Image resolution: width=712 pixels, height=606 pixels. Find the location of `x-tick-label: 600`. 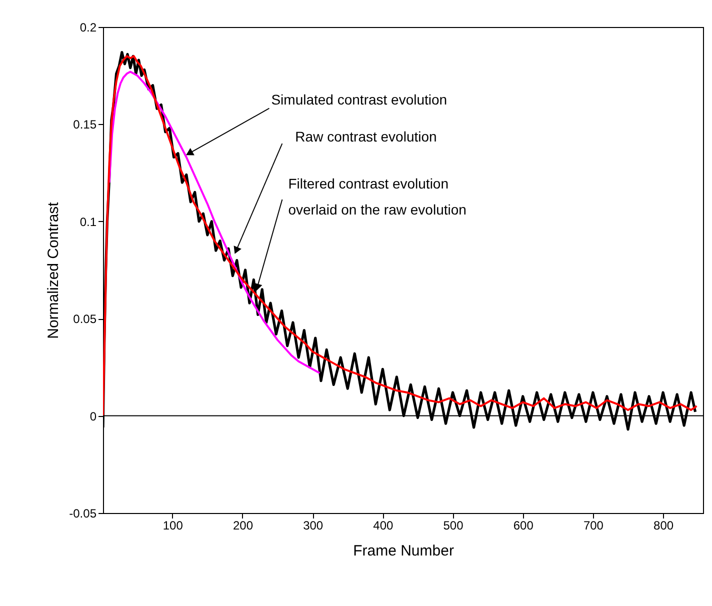

x-tick-label: 600 is located at coordinates (523, 525).